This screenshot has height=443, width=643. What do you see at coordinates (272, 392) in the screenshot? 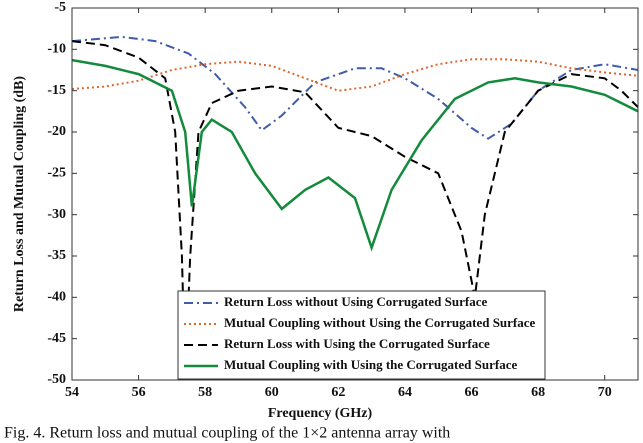
I see `x-tick-label: 60` at bounding box center [272, 392].